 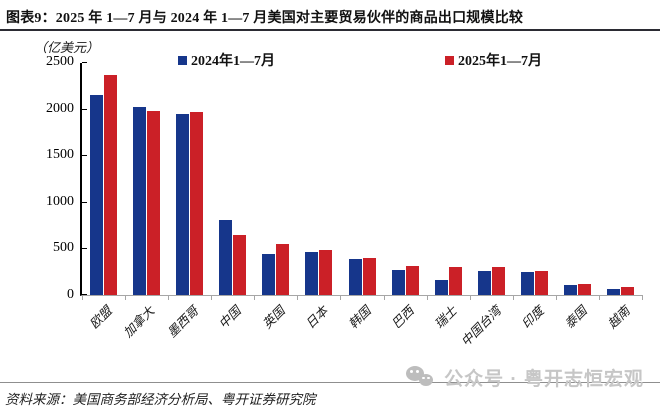 What do you see at coordinates (446, 317) in the screenshot?
I see `x-category-label: 瑞士` at bounding box center [446, 317].